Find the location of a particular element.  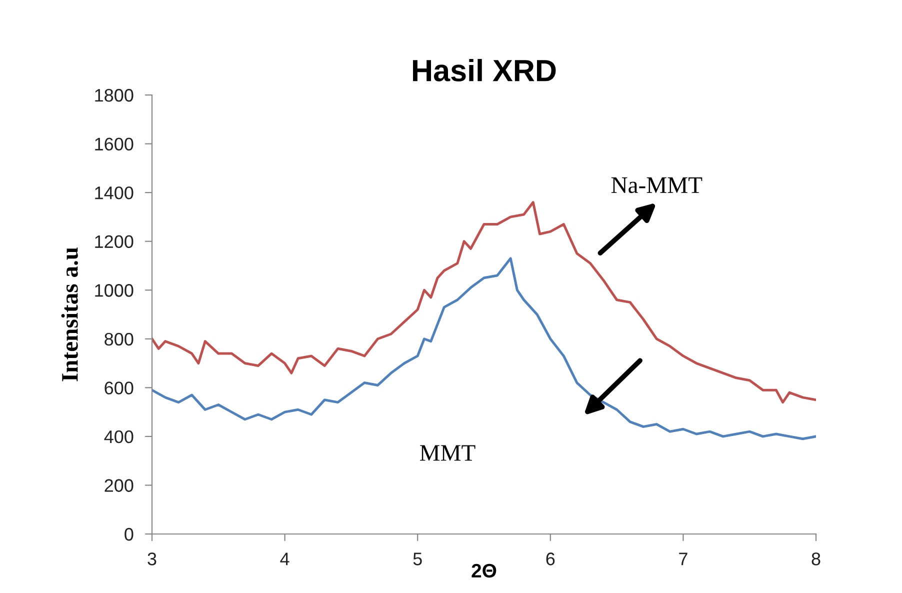

chart-title: Hasil XRD is located at coordinates (484, 70).